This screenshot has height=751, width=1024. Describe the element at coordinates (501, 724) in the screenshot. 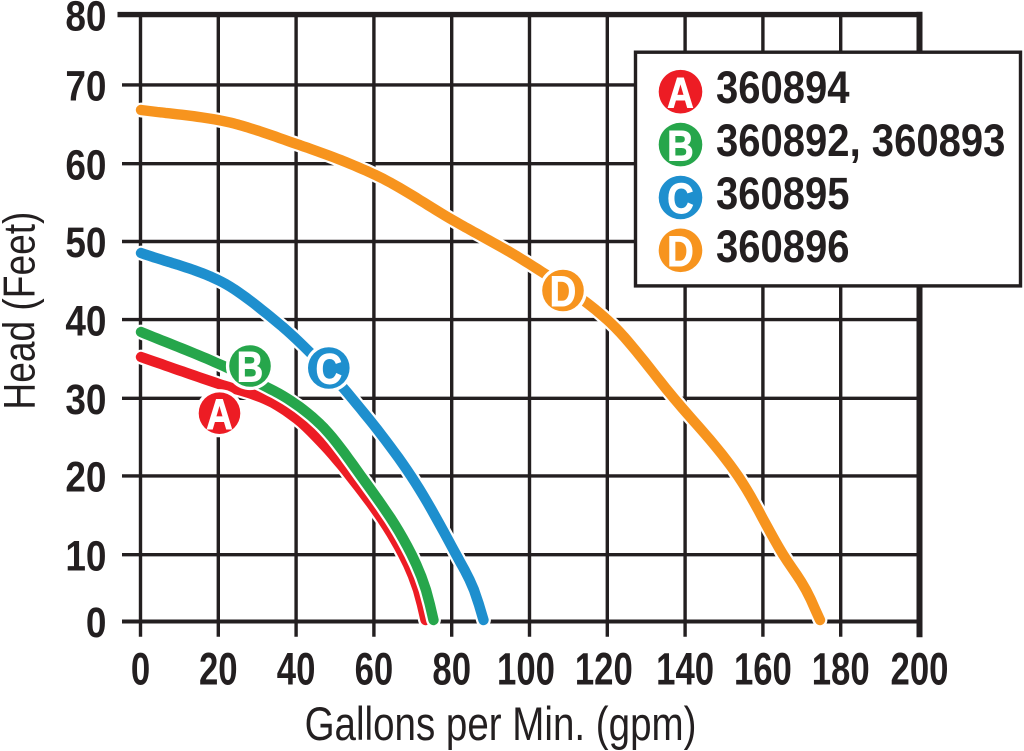

I see `svg-text: Gallons per Min. (gpm)` at that location.